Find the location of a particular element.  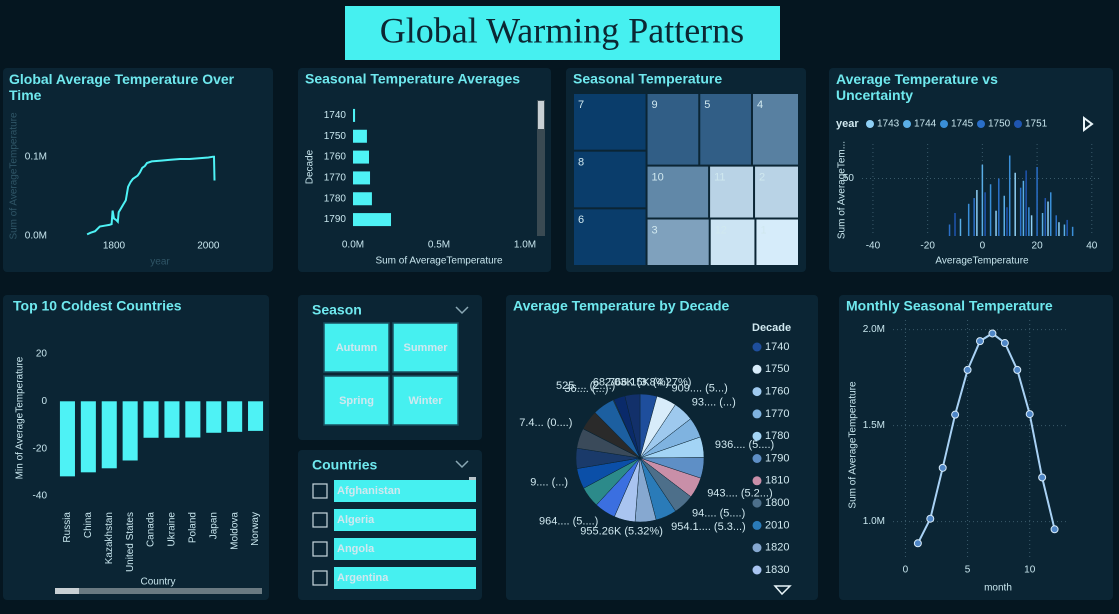

slicer-option: Angola is located at coordinates (356, 549).